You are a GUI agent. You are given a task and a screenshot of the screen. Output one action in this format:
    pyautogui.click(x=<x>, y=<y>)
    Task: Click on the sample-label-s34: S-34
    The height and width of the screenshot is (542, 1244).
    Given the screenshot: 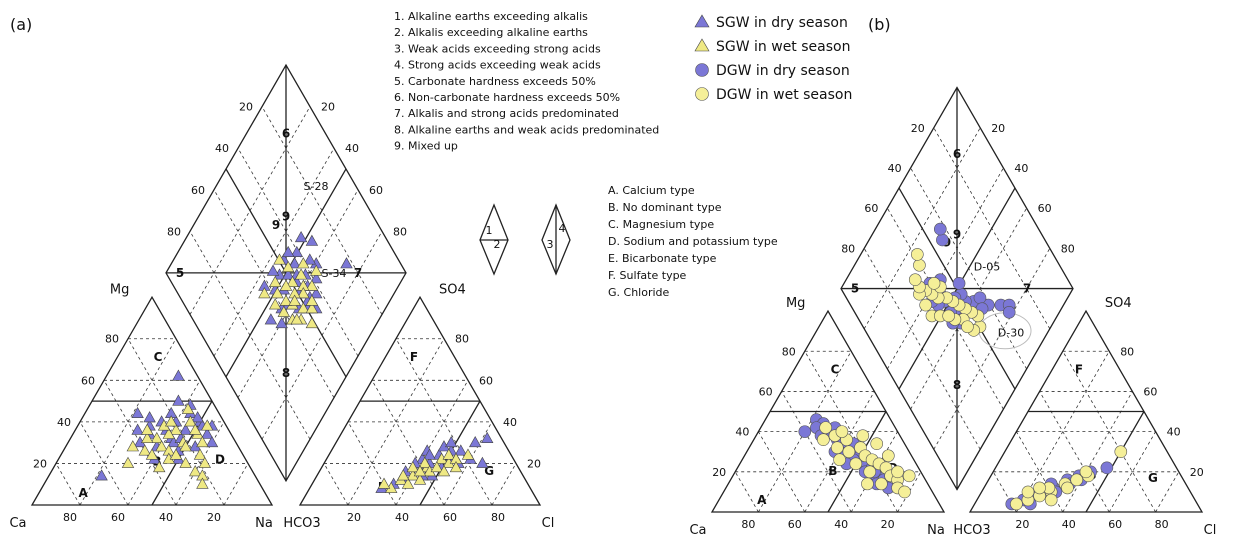 What is the action you would take?
    pyautogui.click(x=334, y=273)
    